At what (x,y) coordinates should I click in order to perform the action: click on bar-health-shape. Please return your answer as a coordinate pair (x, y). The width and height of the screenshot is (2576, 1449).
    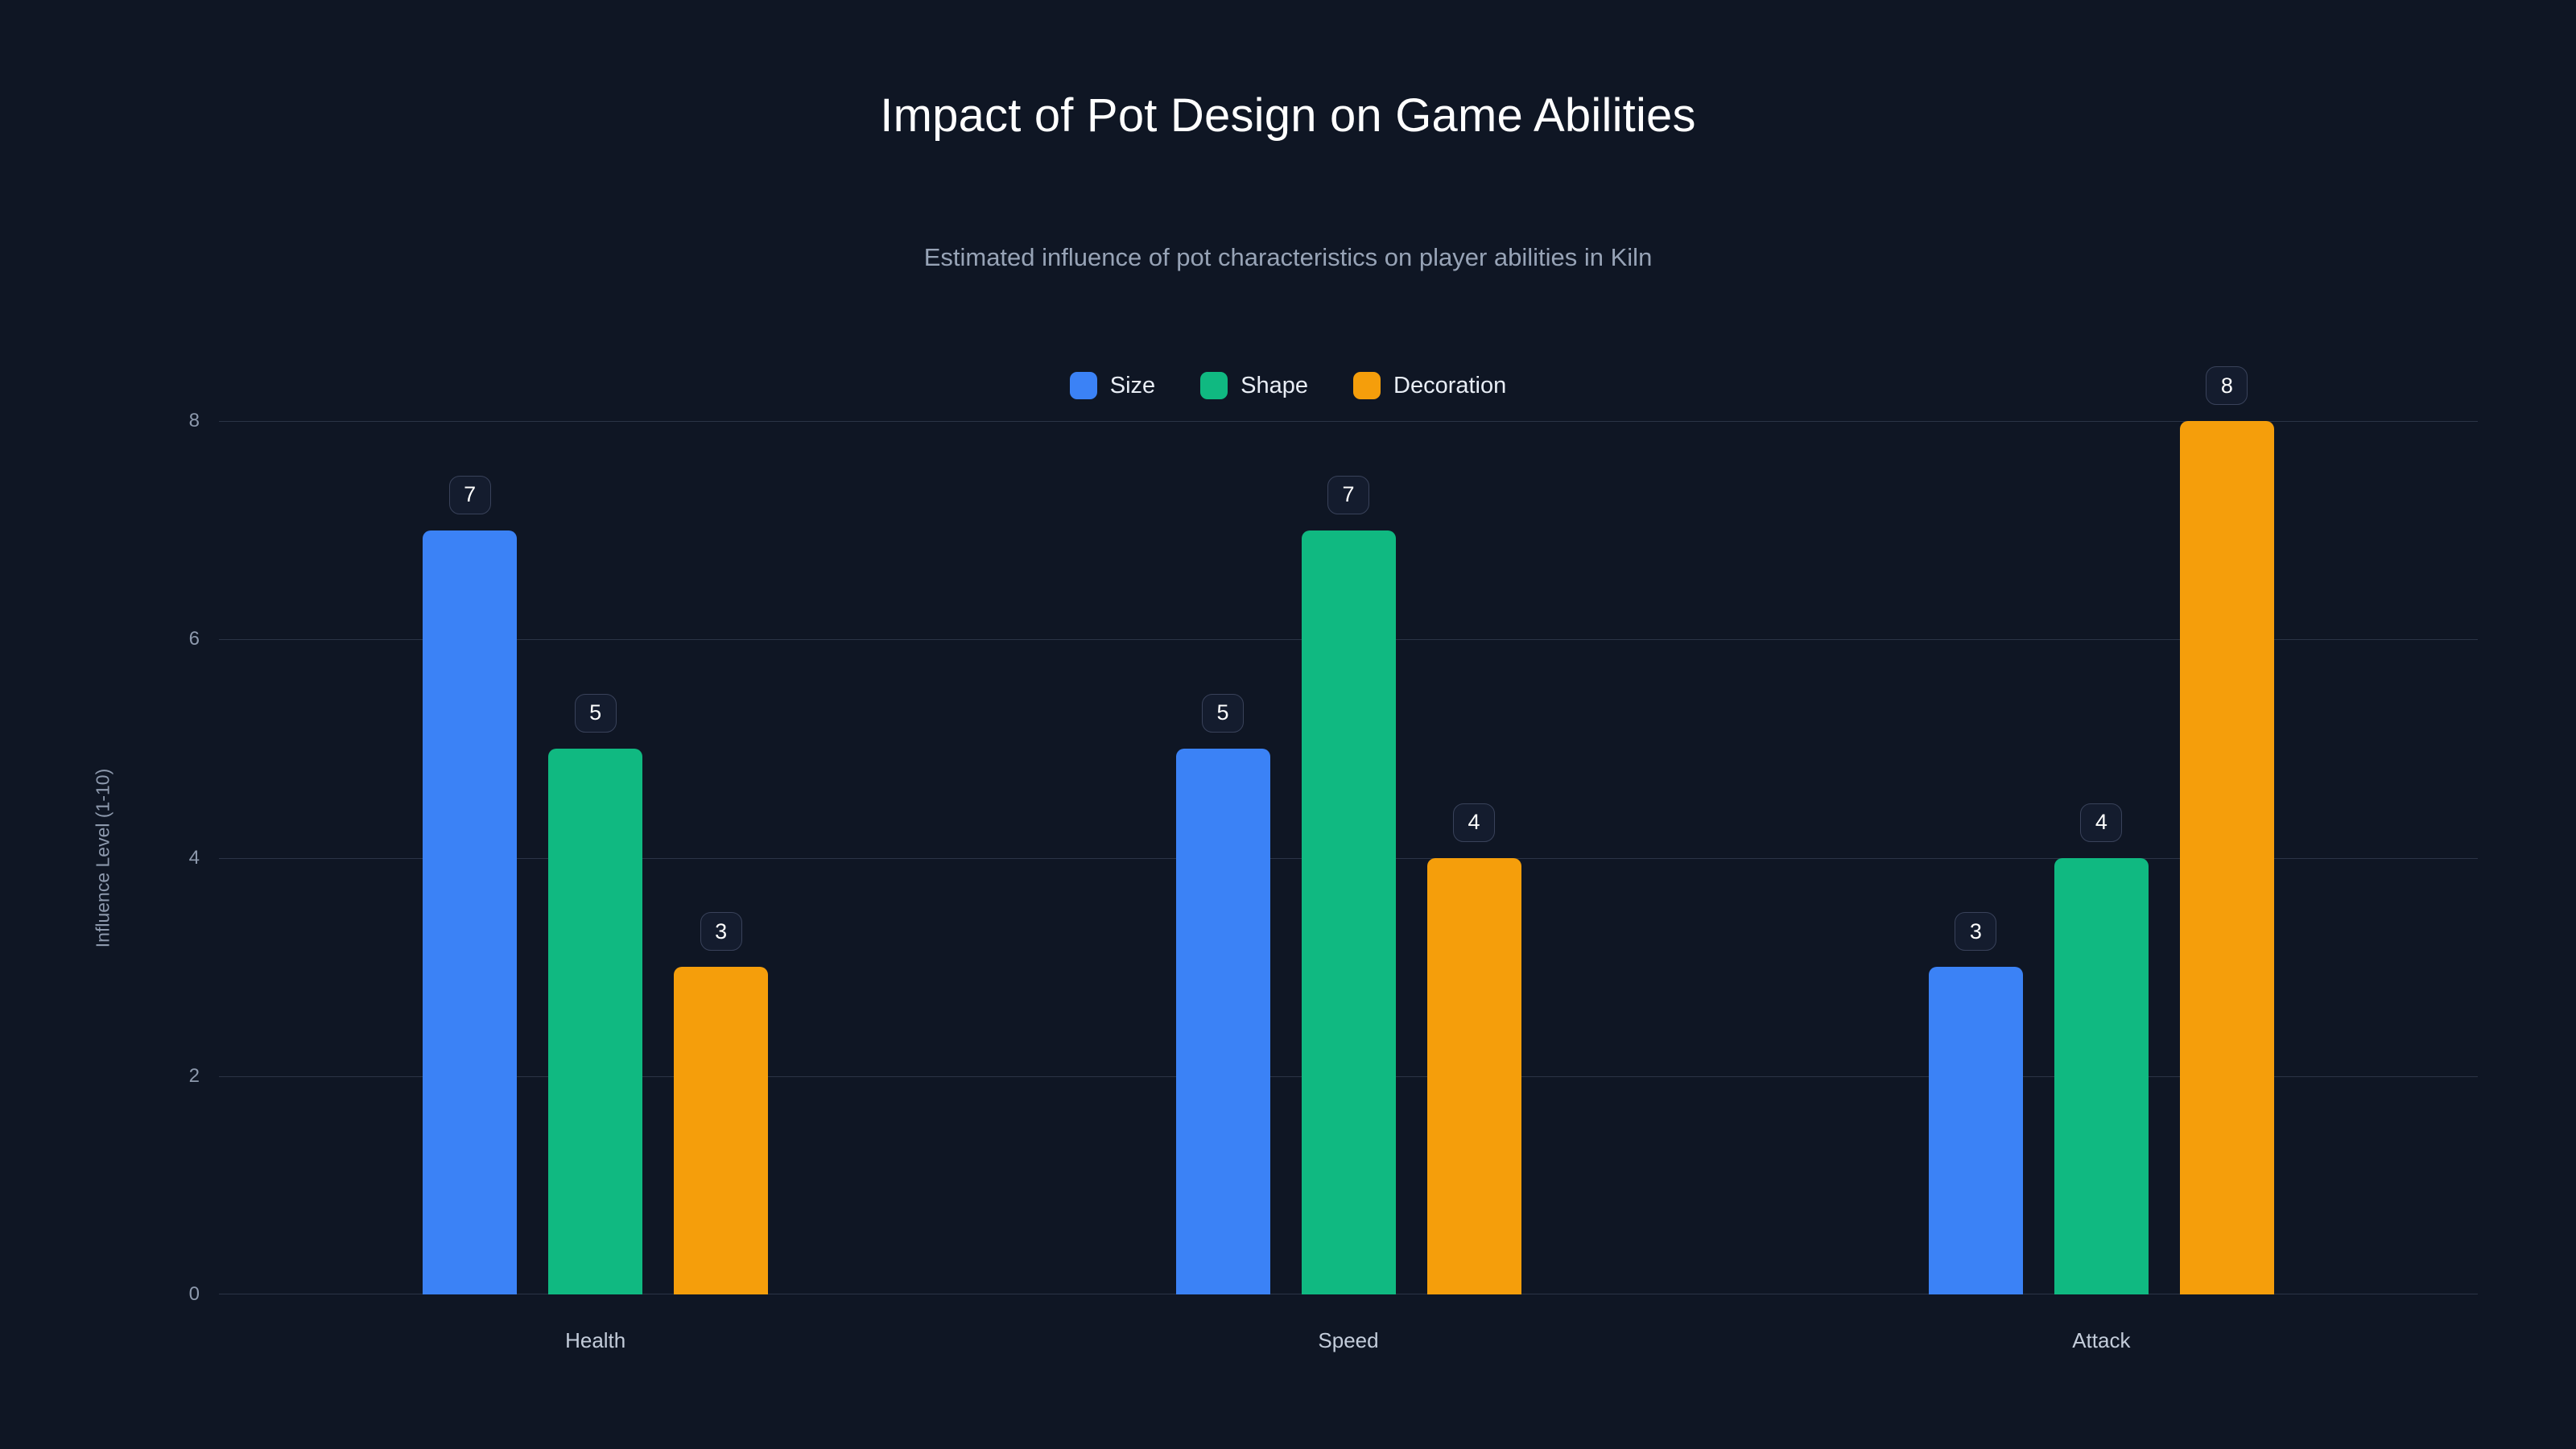
    Looking at the image, I should click on (595, 1021).